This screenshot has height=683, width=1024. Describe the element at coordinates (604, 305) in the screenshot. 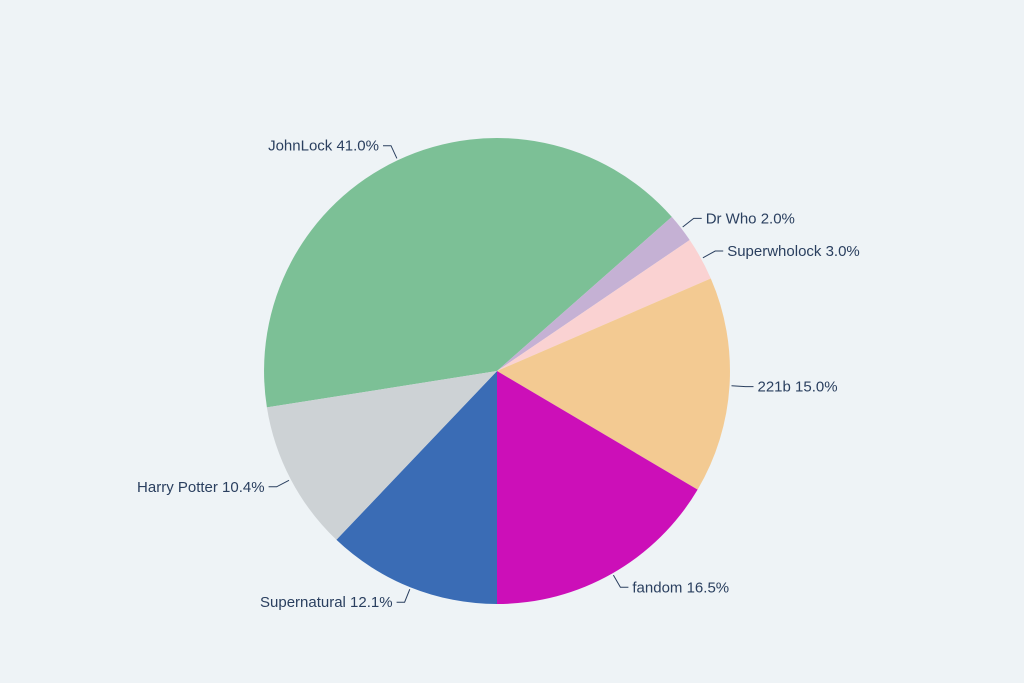

I see `pie-slice-superwholock` at that location.